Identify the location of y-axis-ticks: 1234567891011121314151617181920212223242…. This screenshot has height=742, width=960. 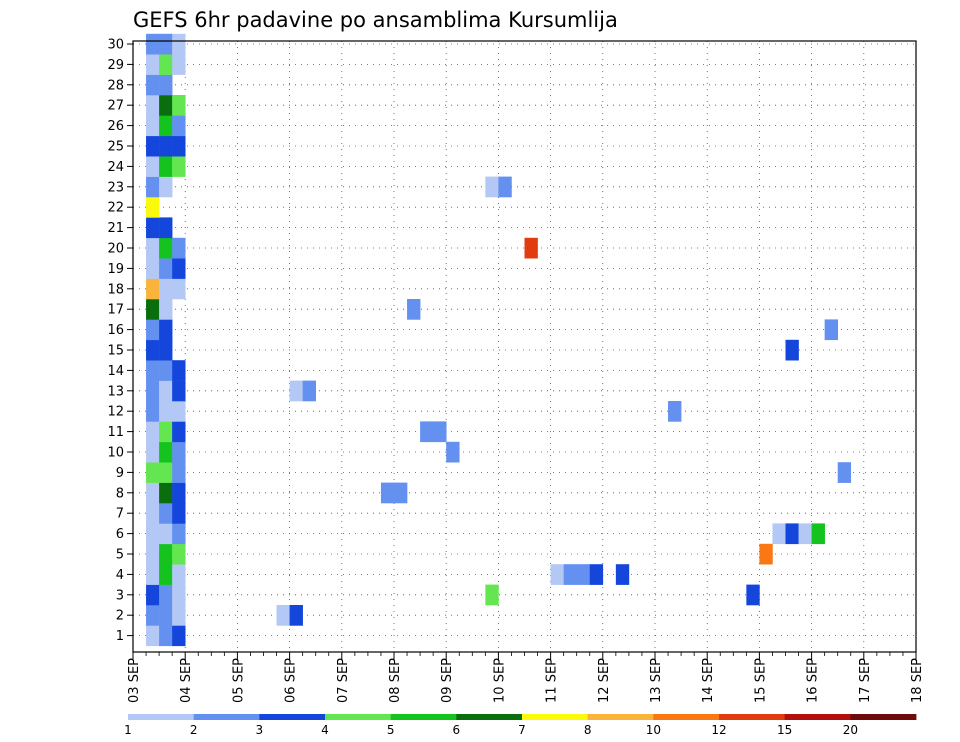
(120, 341).